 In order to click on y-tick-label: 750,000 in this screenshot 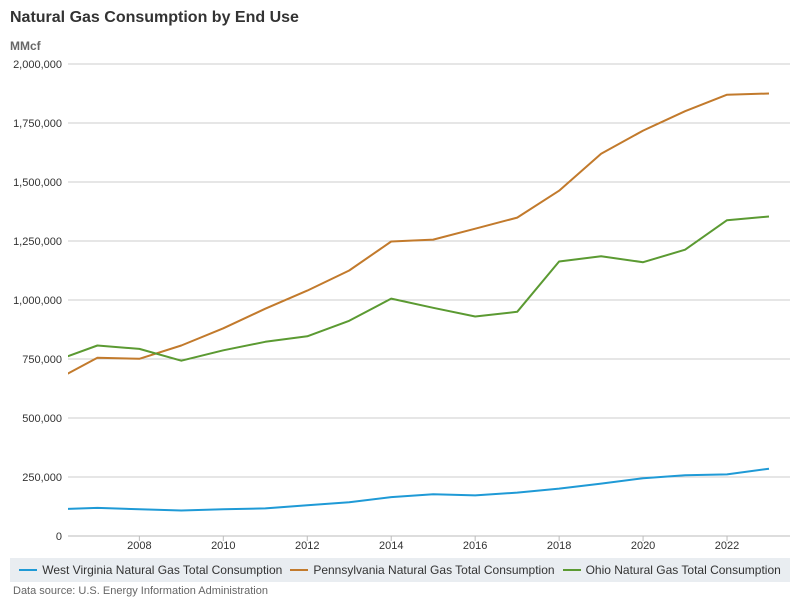, I will do `click(42, 360)`.